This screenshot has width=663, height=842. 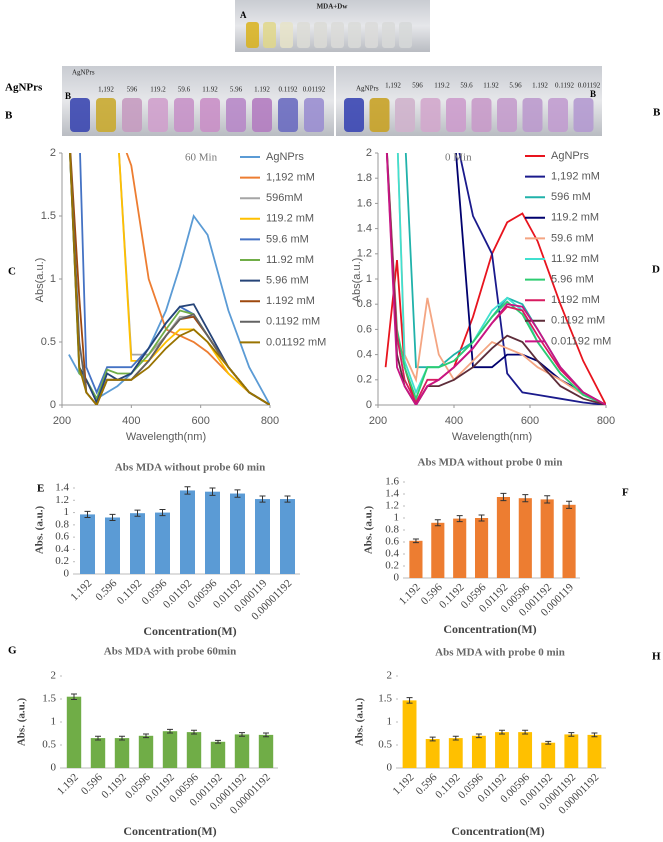 I want to click on photo-concentration: 119.2, so click(x=442, y=86).